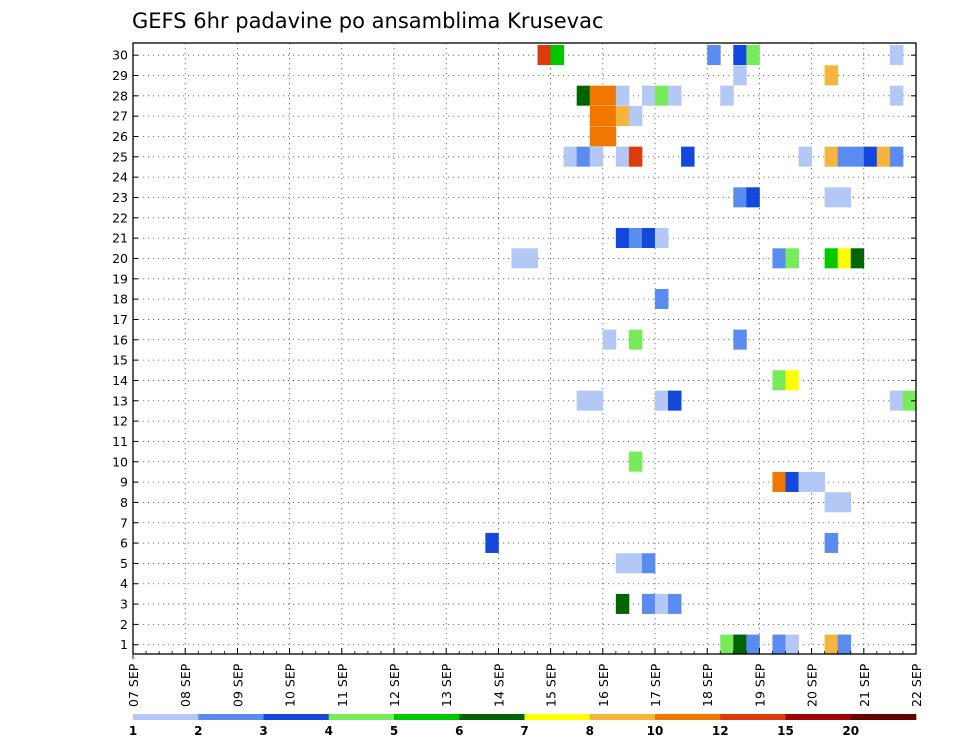 This screenshot has height=742, width=960. I want to click on y-tick-label: 12, so click(120, 421).